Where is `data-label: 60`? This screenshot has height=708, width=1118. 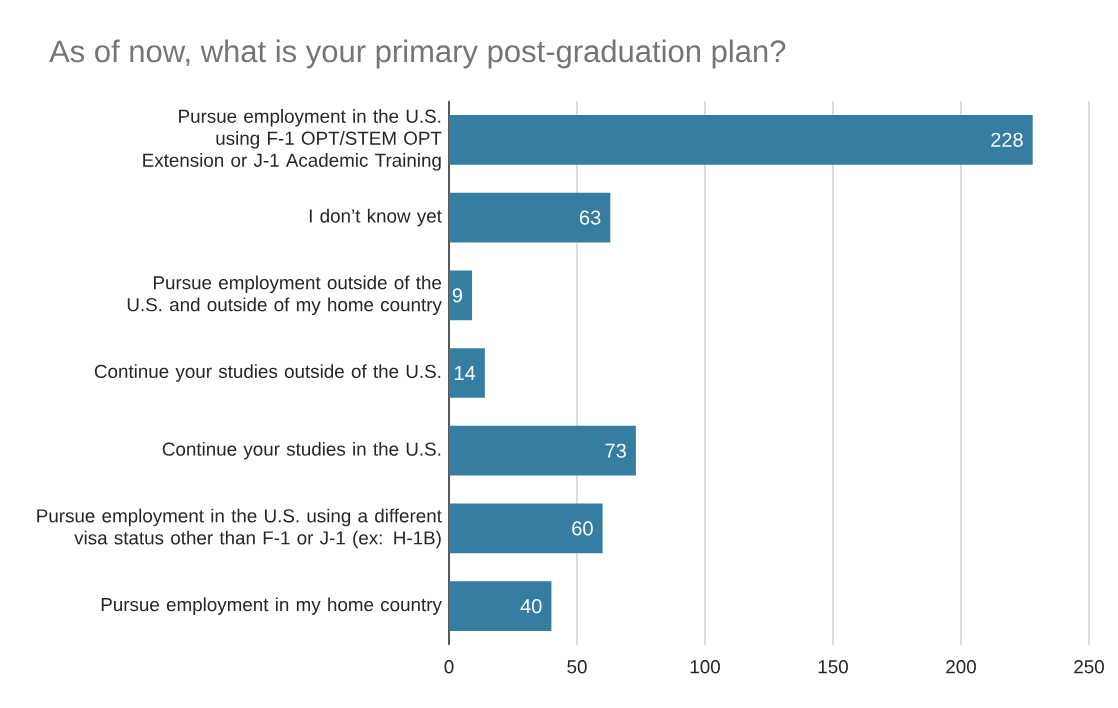 data-label: 60 is located at coordinates (582, 528).